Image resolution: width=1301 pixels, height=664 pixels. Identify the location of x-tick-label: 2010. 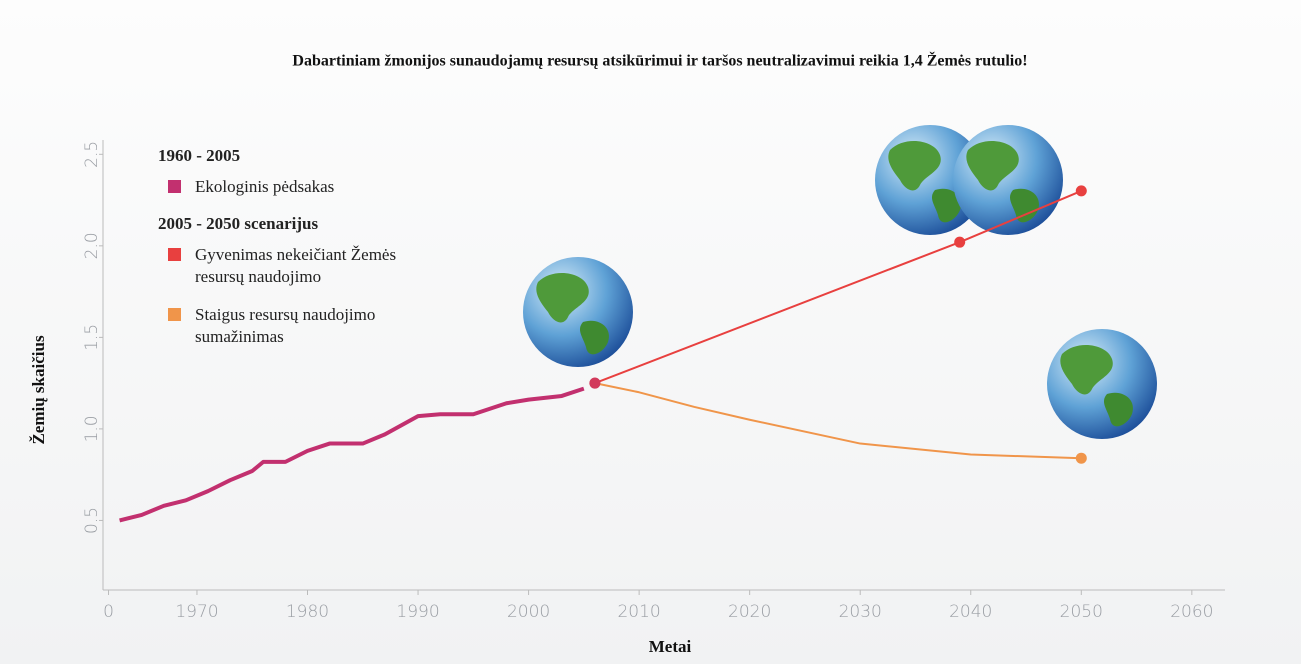
(638, 612).